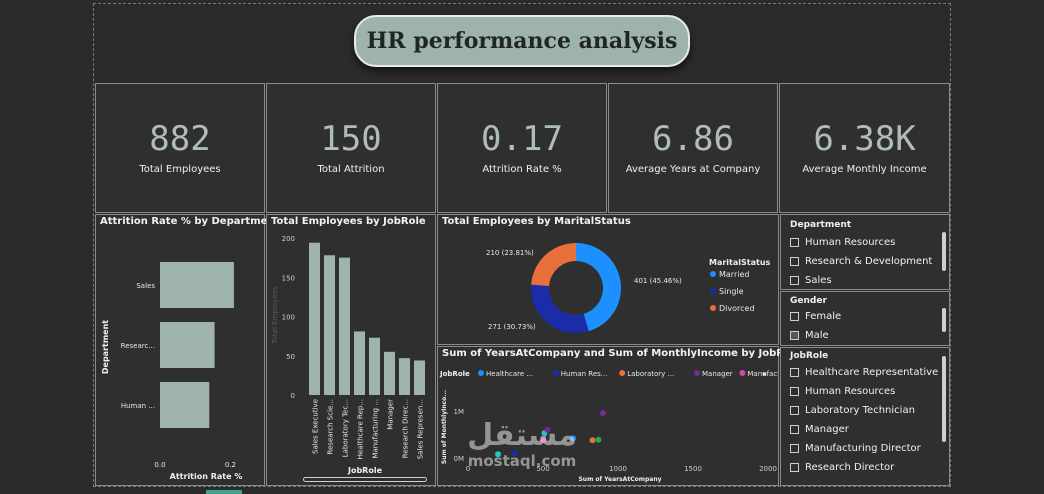 The width and height of the screenshot is (1044, 494). I want to click on legend-label: Married, so click(734, 274).